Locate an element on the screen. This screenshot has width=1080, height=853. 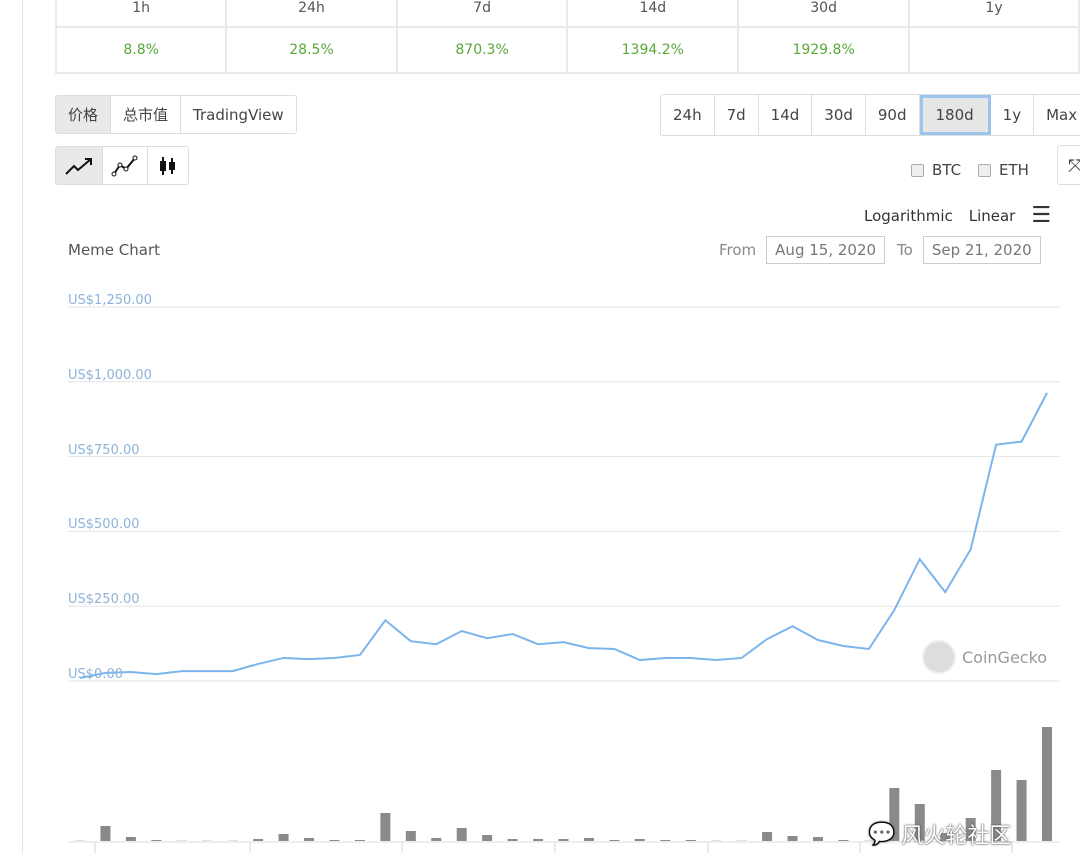
range-24h: 24h is located at coordinates (688, 115).